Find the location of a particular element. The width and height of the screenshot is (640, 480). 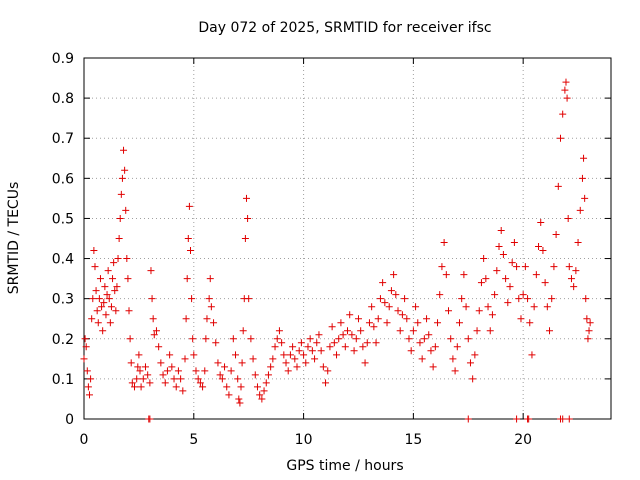

x-tick-label: 5 is located at coordinates (193, 440).